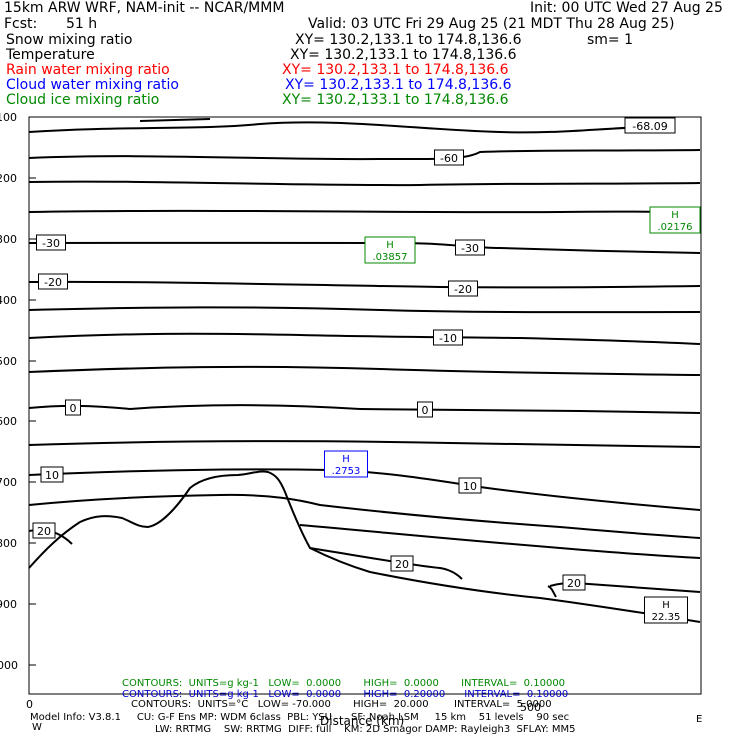 Image resolution: width=740 pixels, height=740 pixels. What do you see at coordinates (610, 40) in the screenshot?
I see `field-extra-snow: sm= 1` at bounding box center [610, 40].